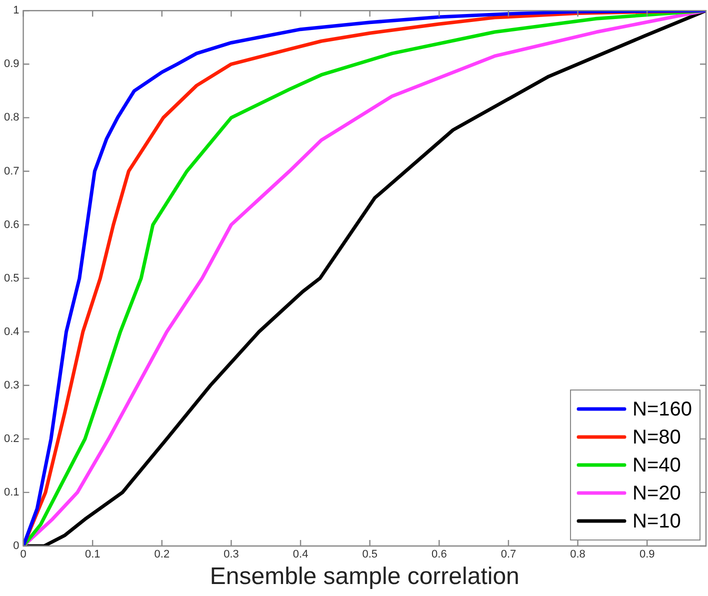  Describe the element at coordinates (656, 465) in the screenshot. I see `legend-label: N=40` at that location.